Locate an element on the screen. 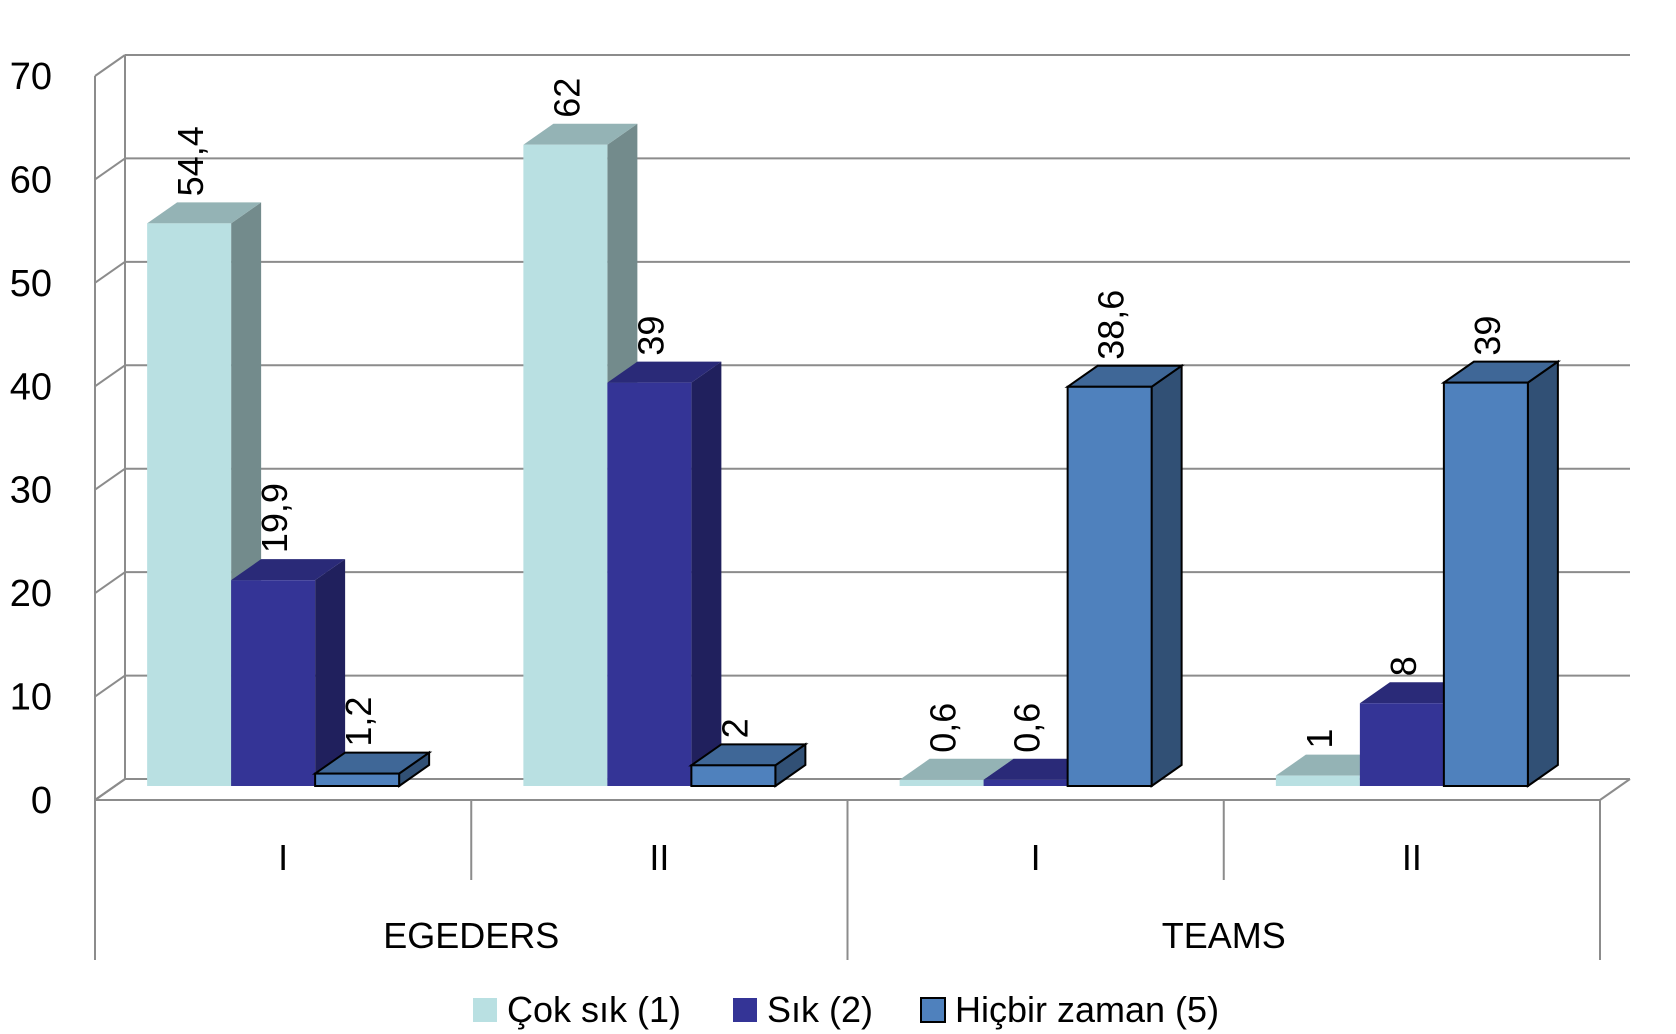 The height and width of the screenshot is (1034, 1676). data-label: 8 is located at coordinates (1403, 666).